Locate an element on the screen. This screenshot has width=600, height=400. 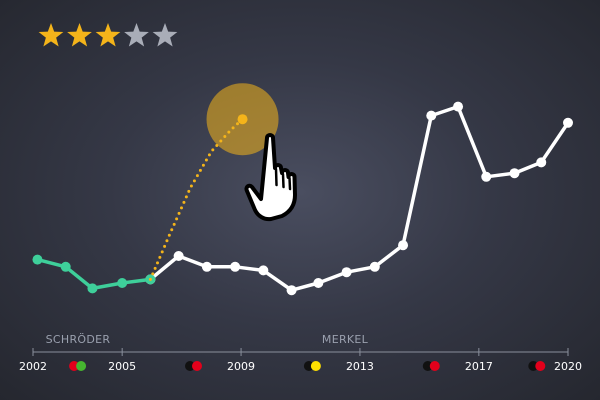
tick-label: 2013 is located at coordinates (360, 366).